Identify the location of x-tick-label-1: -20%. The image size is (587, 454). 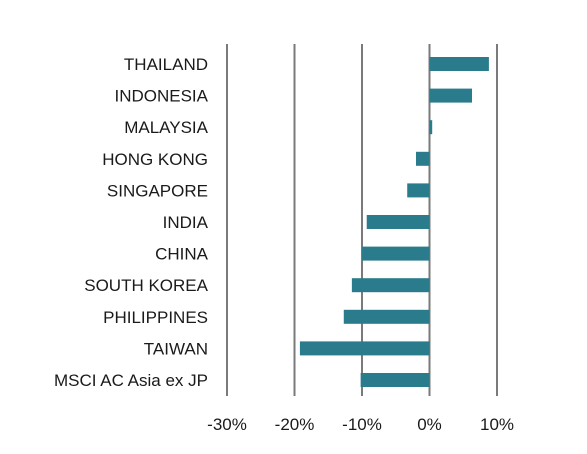
(295, 424).